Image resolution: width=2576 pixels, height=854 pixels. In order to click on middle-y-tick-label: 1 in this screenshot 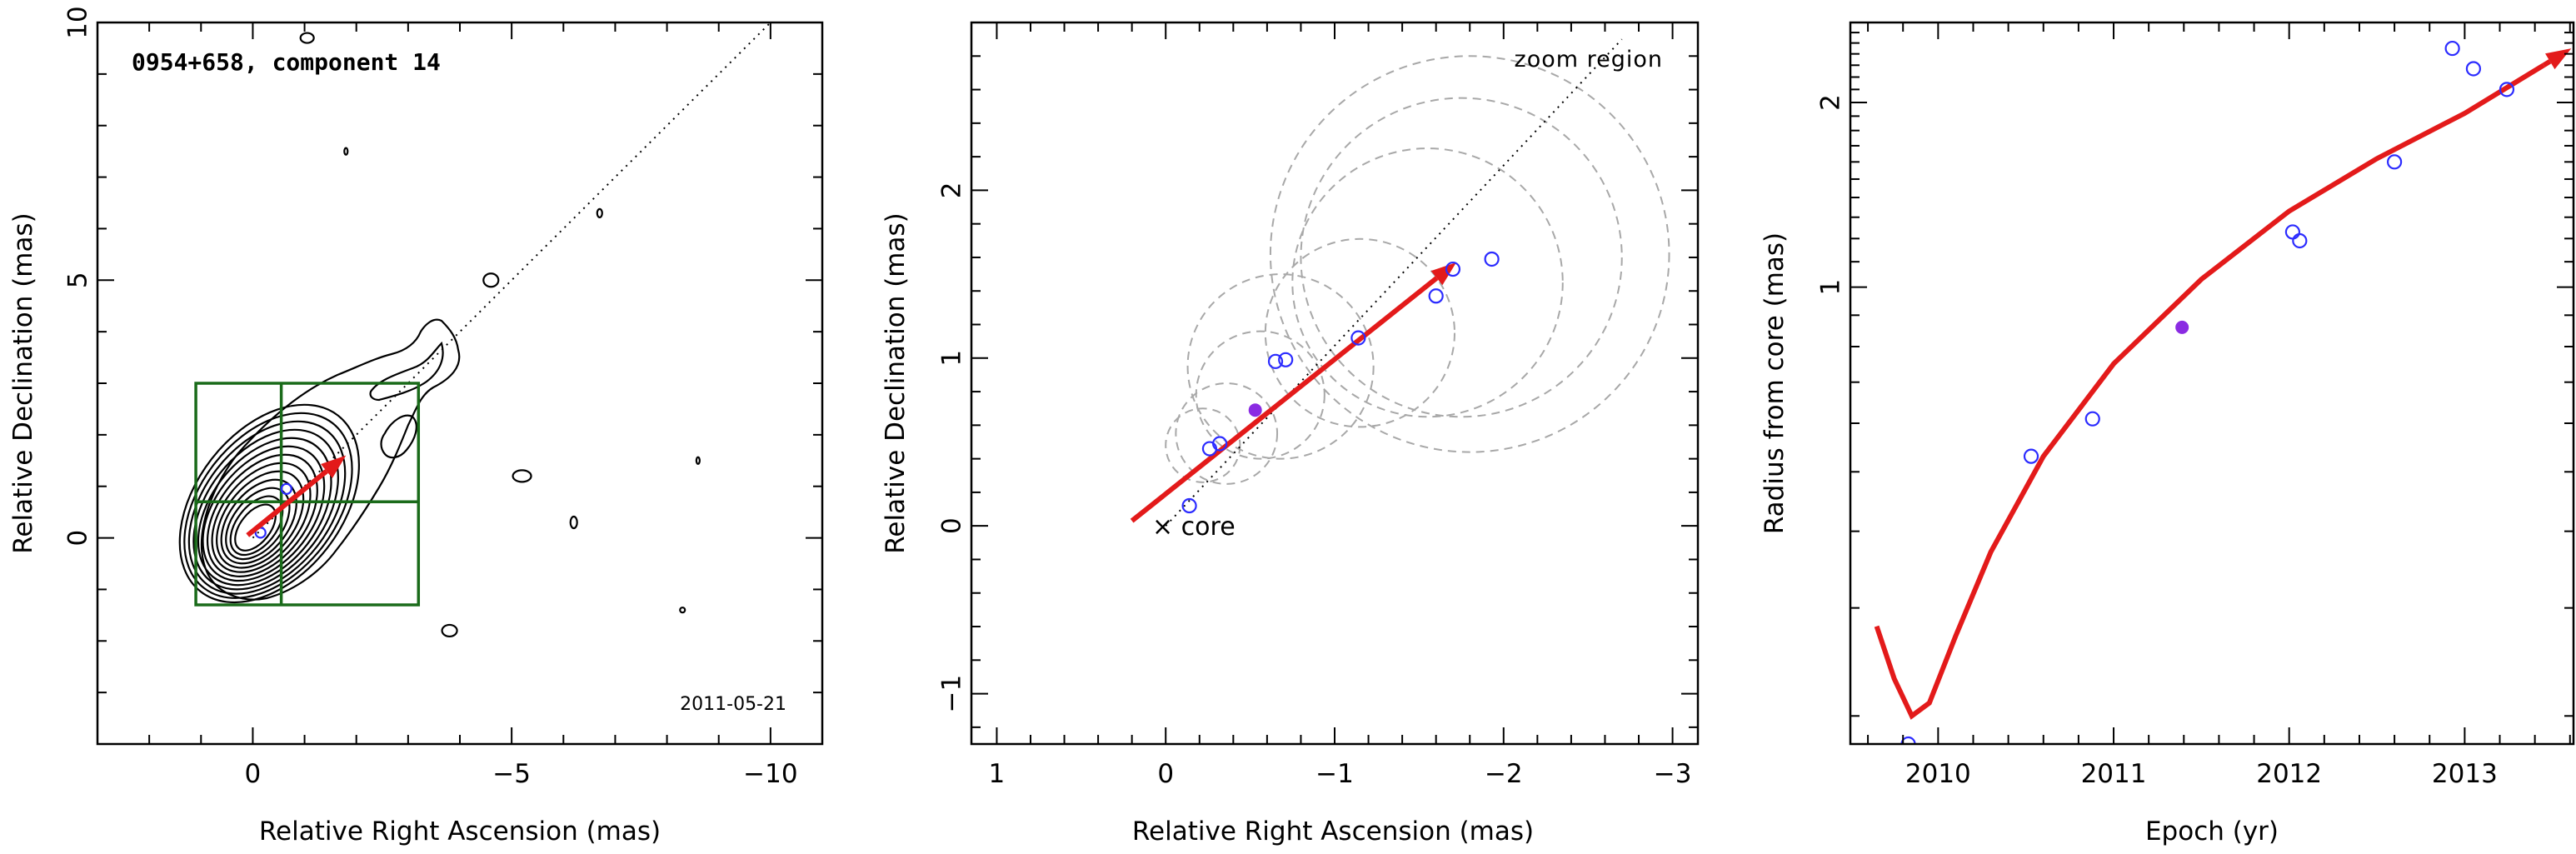, I will do `click(952, 358)`.